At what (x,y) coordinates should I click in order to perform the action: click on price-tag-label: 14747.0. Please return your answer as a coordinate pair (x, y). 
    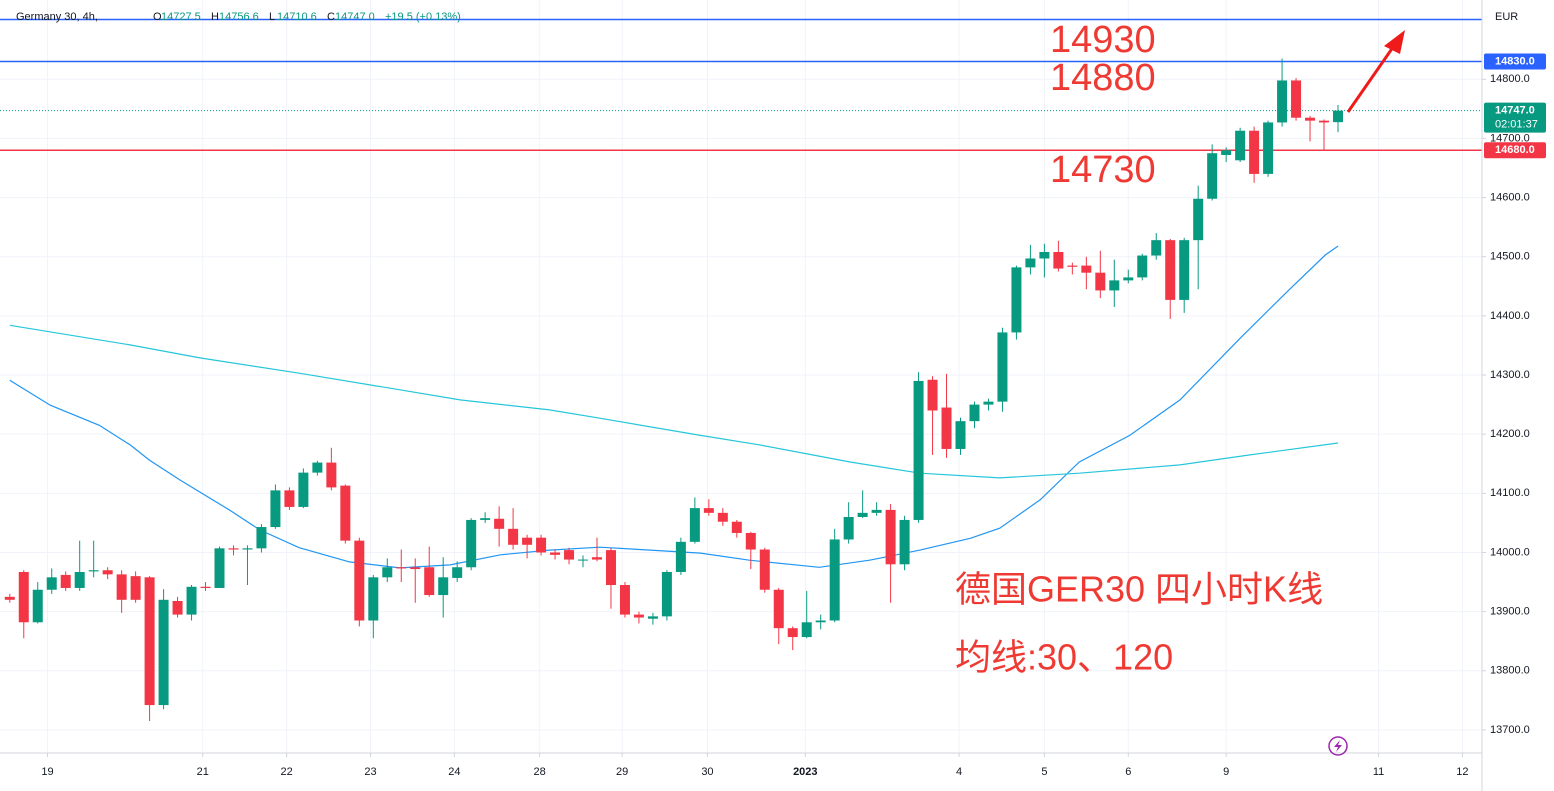
    Looking at the image, I should click on (1515, 111).